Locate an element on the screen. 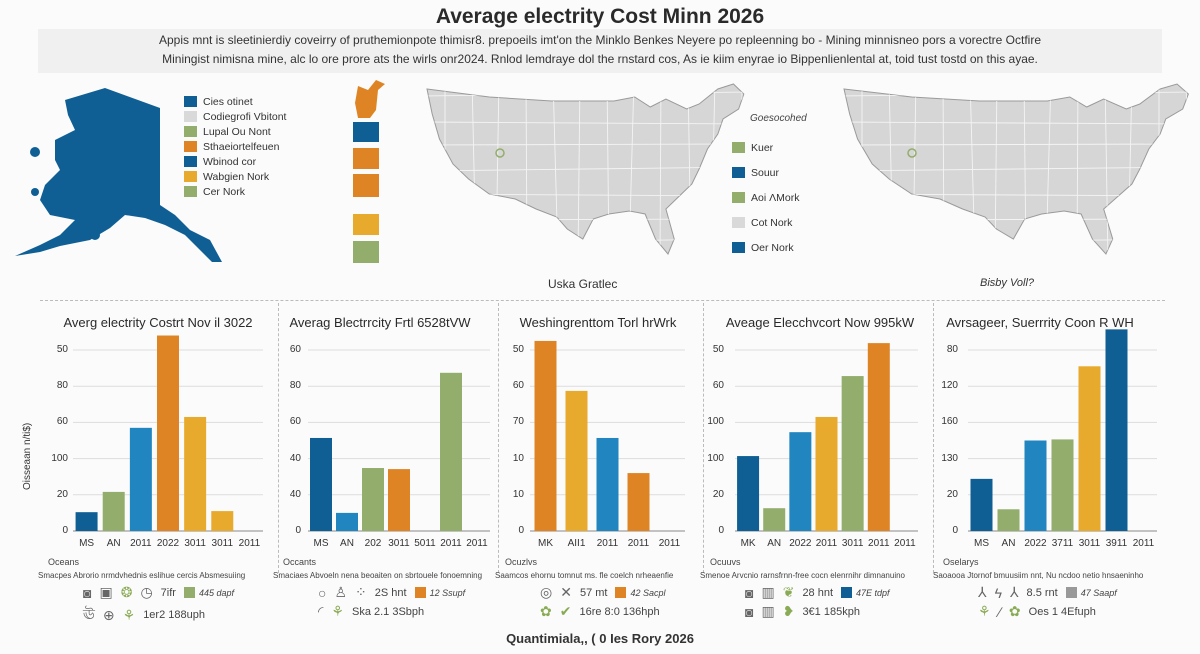 The image size is (1200, 654). legend-item: Cer Nork is located at coordinates (235, 191).